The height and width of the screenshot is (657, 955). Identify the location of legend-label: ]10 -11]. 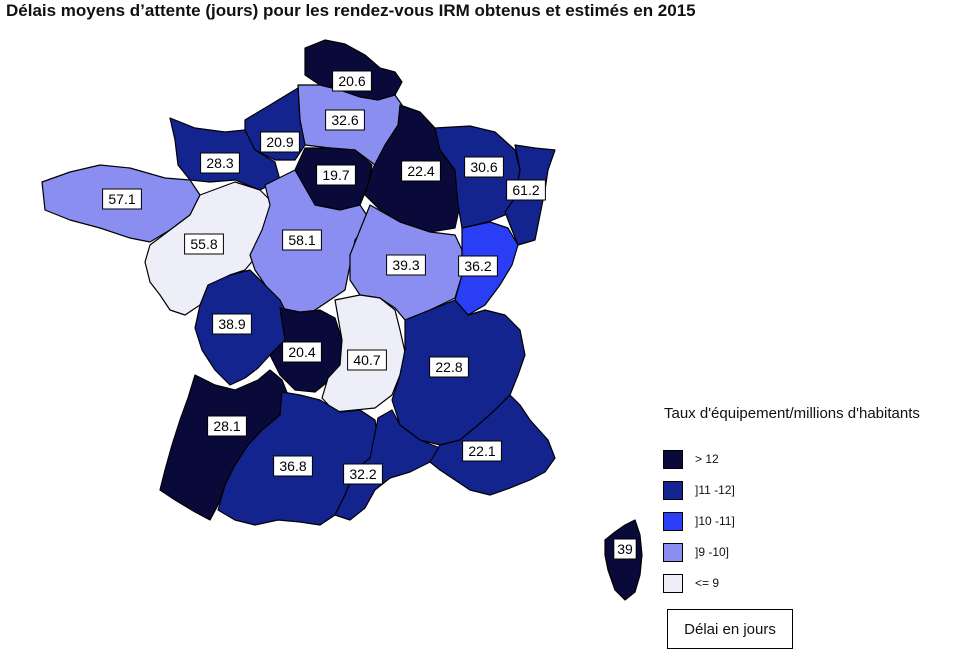
(715, 521).